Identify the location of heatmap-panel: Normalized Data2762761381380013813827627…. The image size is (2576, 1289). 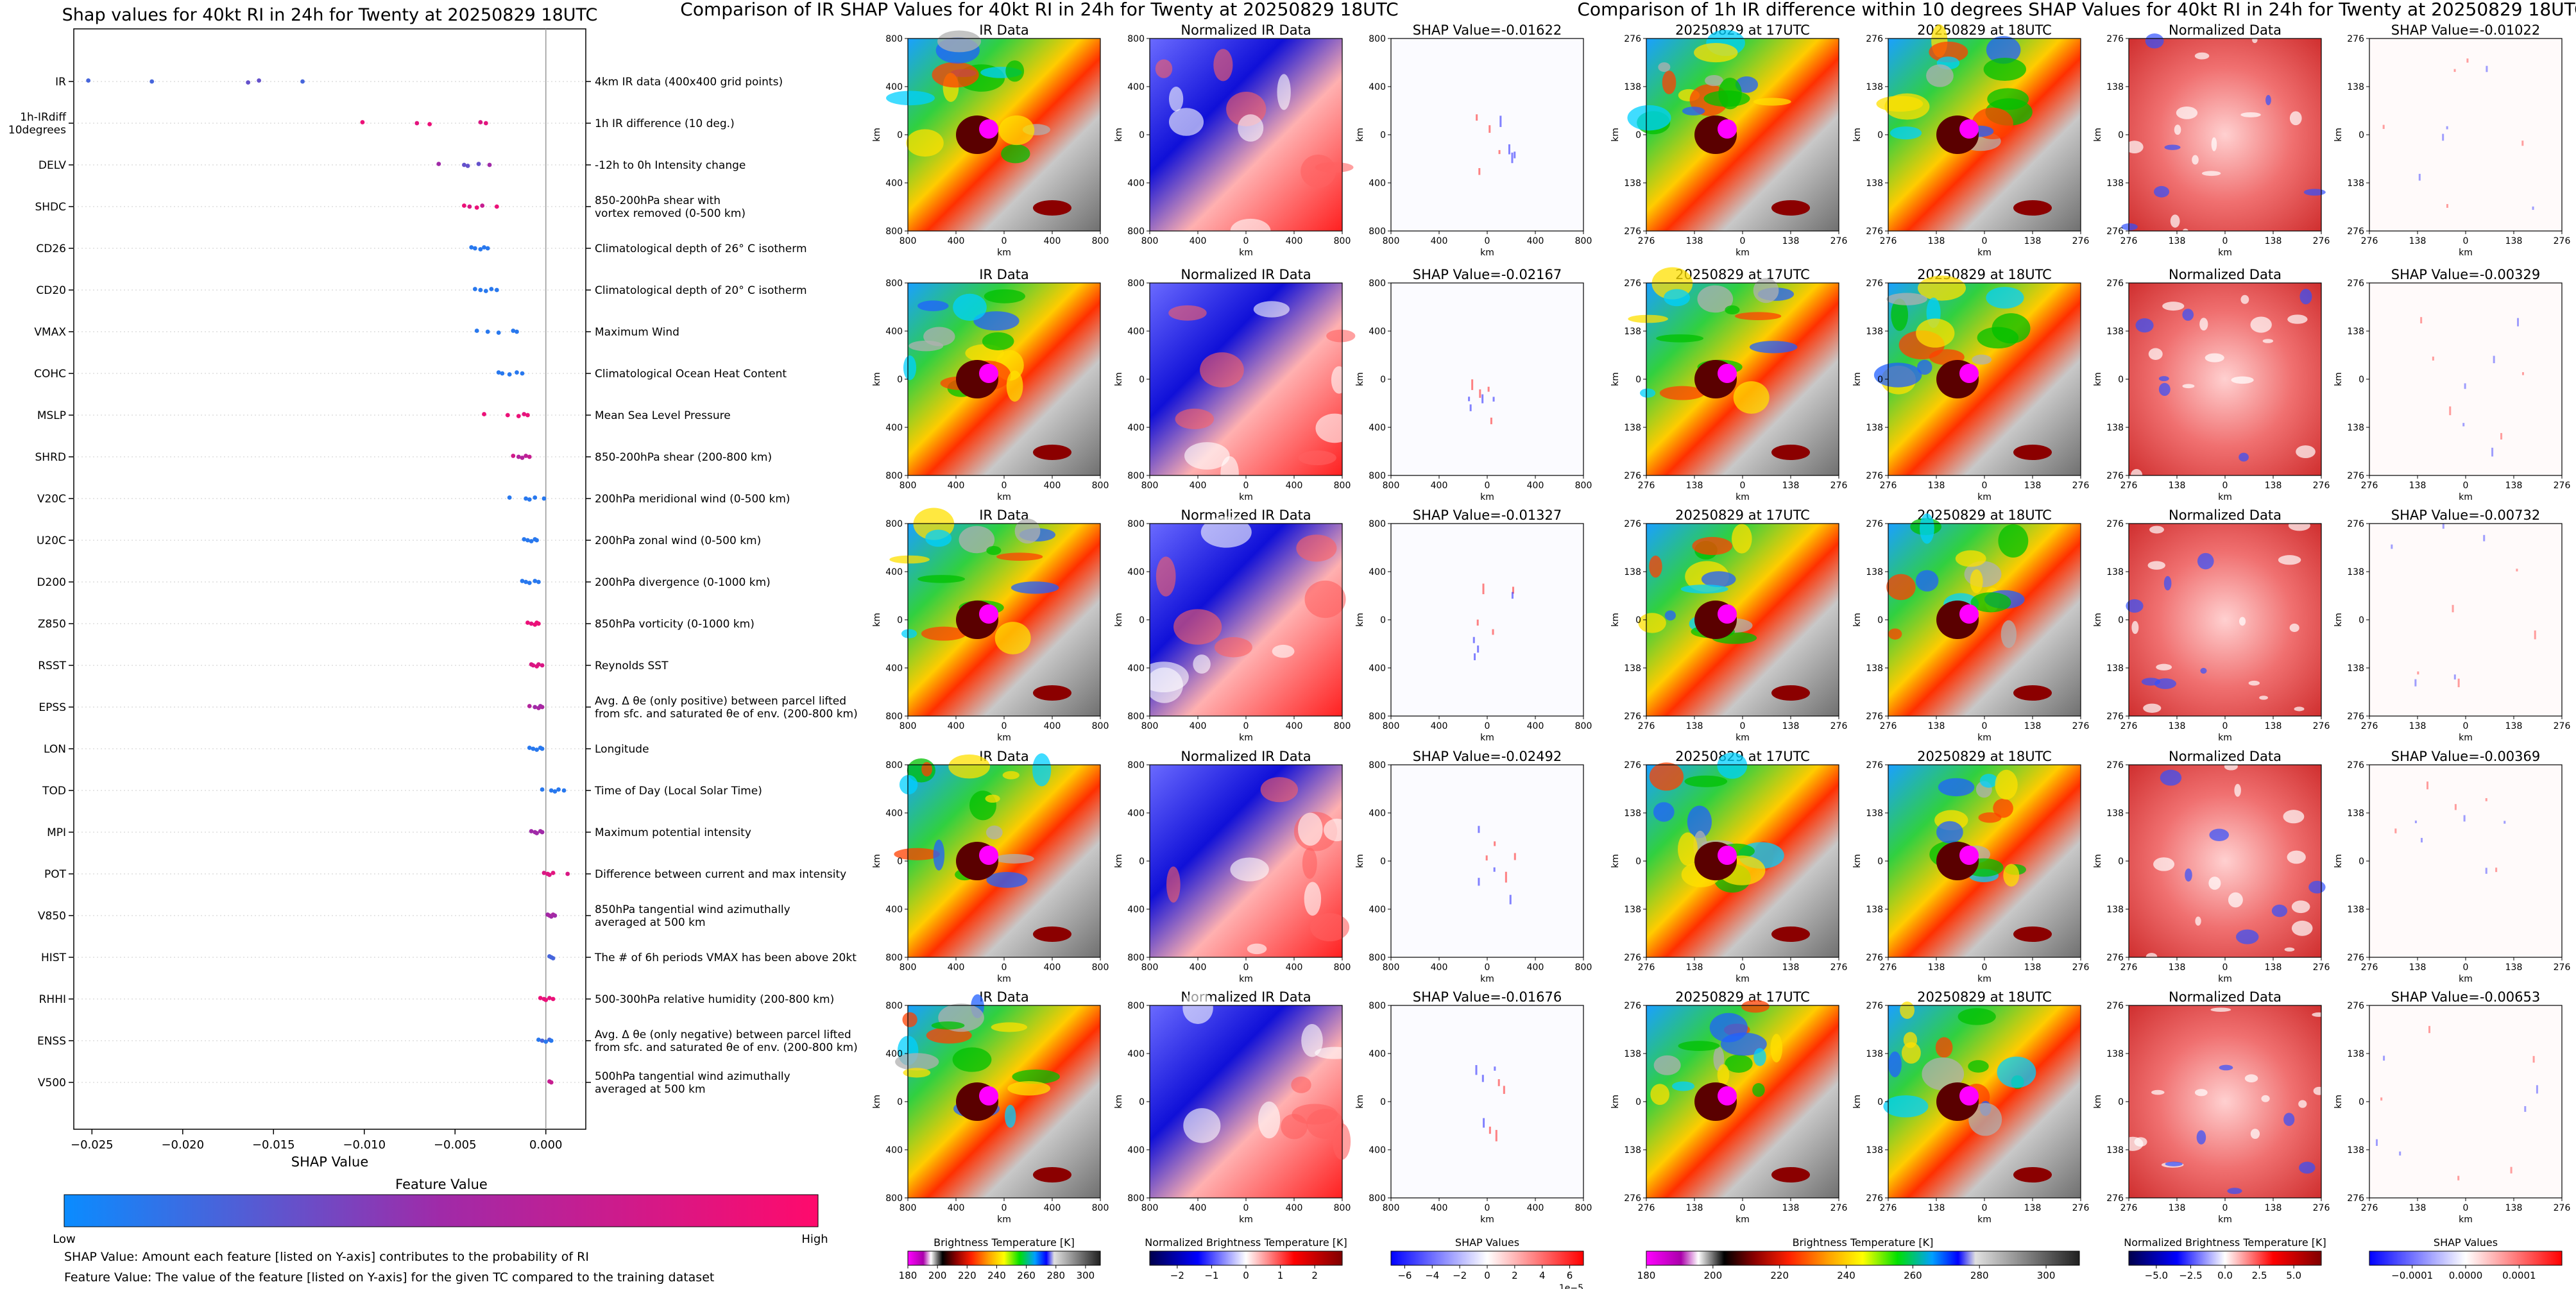
(2211, 1107).